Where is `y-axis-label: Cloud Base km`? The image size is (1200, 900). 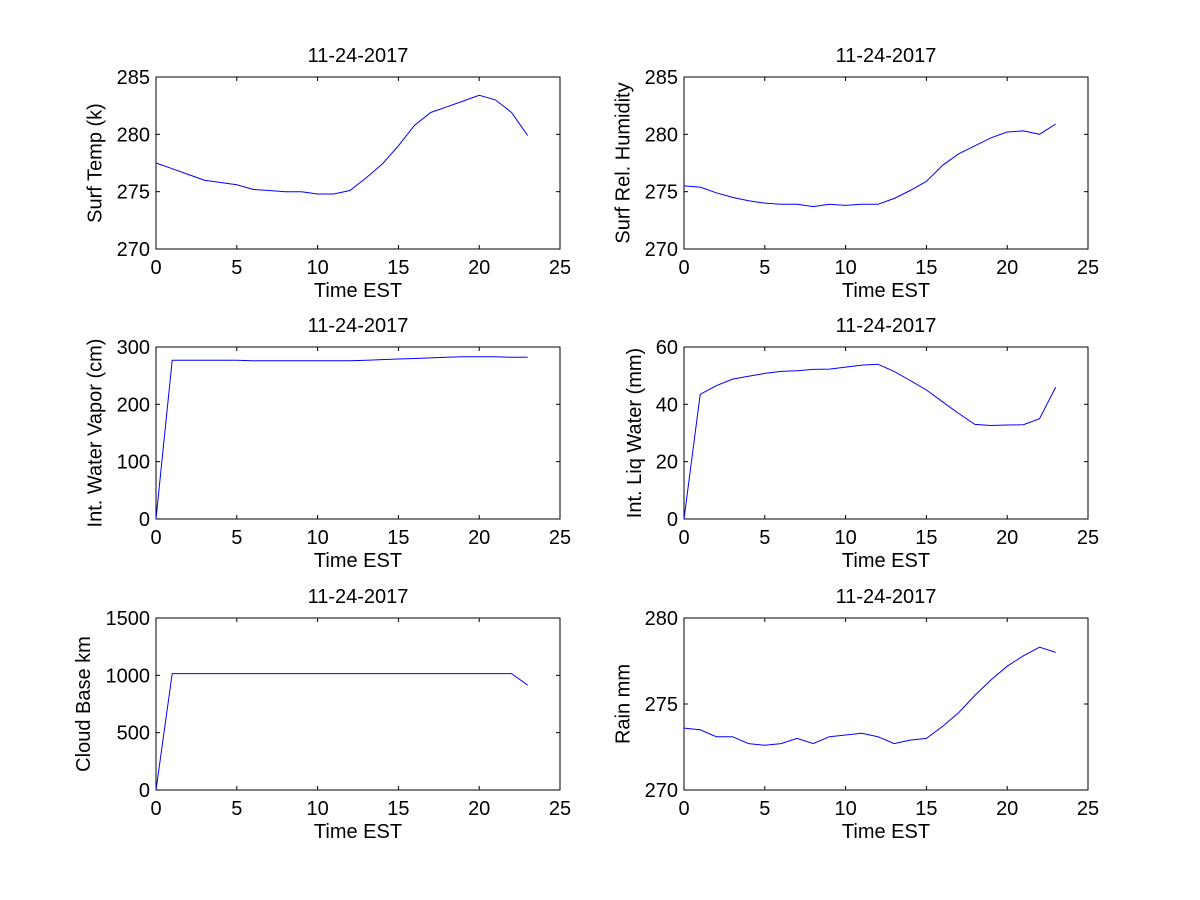
y-axis-label: Cloud Base km is located at coordinates (84, 704).